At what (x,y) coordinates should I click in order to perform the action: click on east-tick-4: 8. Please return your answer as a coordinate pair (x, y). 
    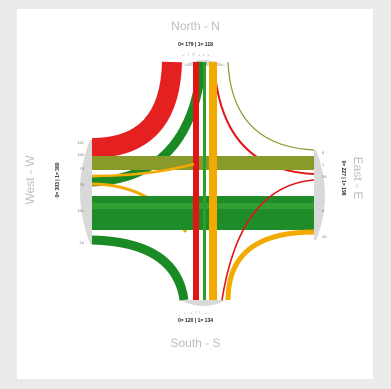
    Looking at the image, I should click on (323, 210).